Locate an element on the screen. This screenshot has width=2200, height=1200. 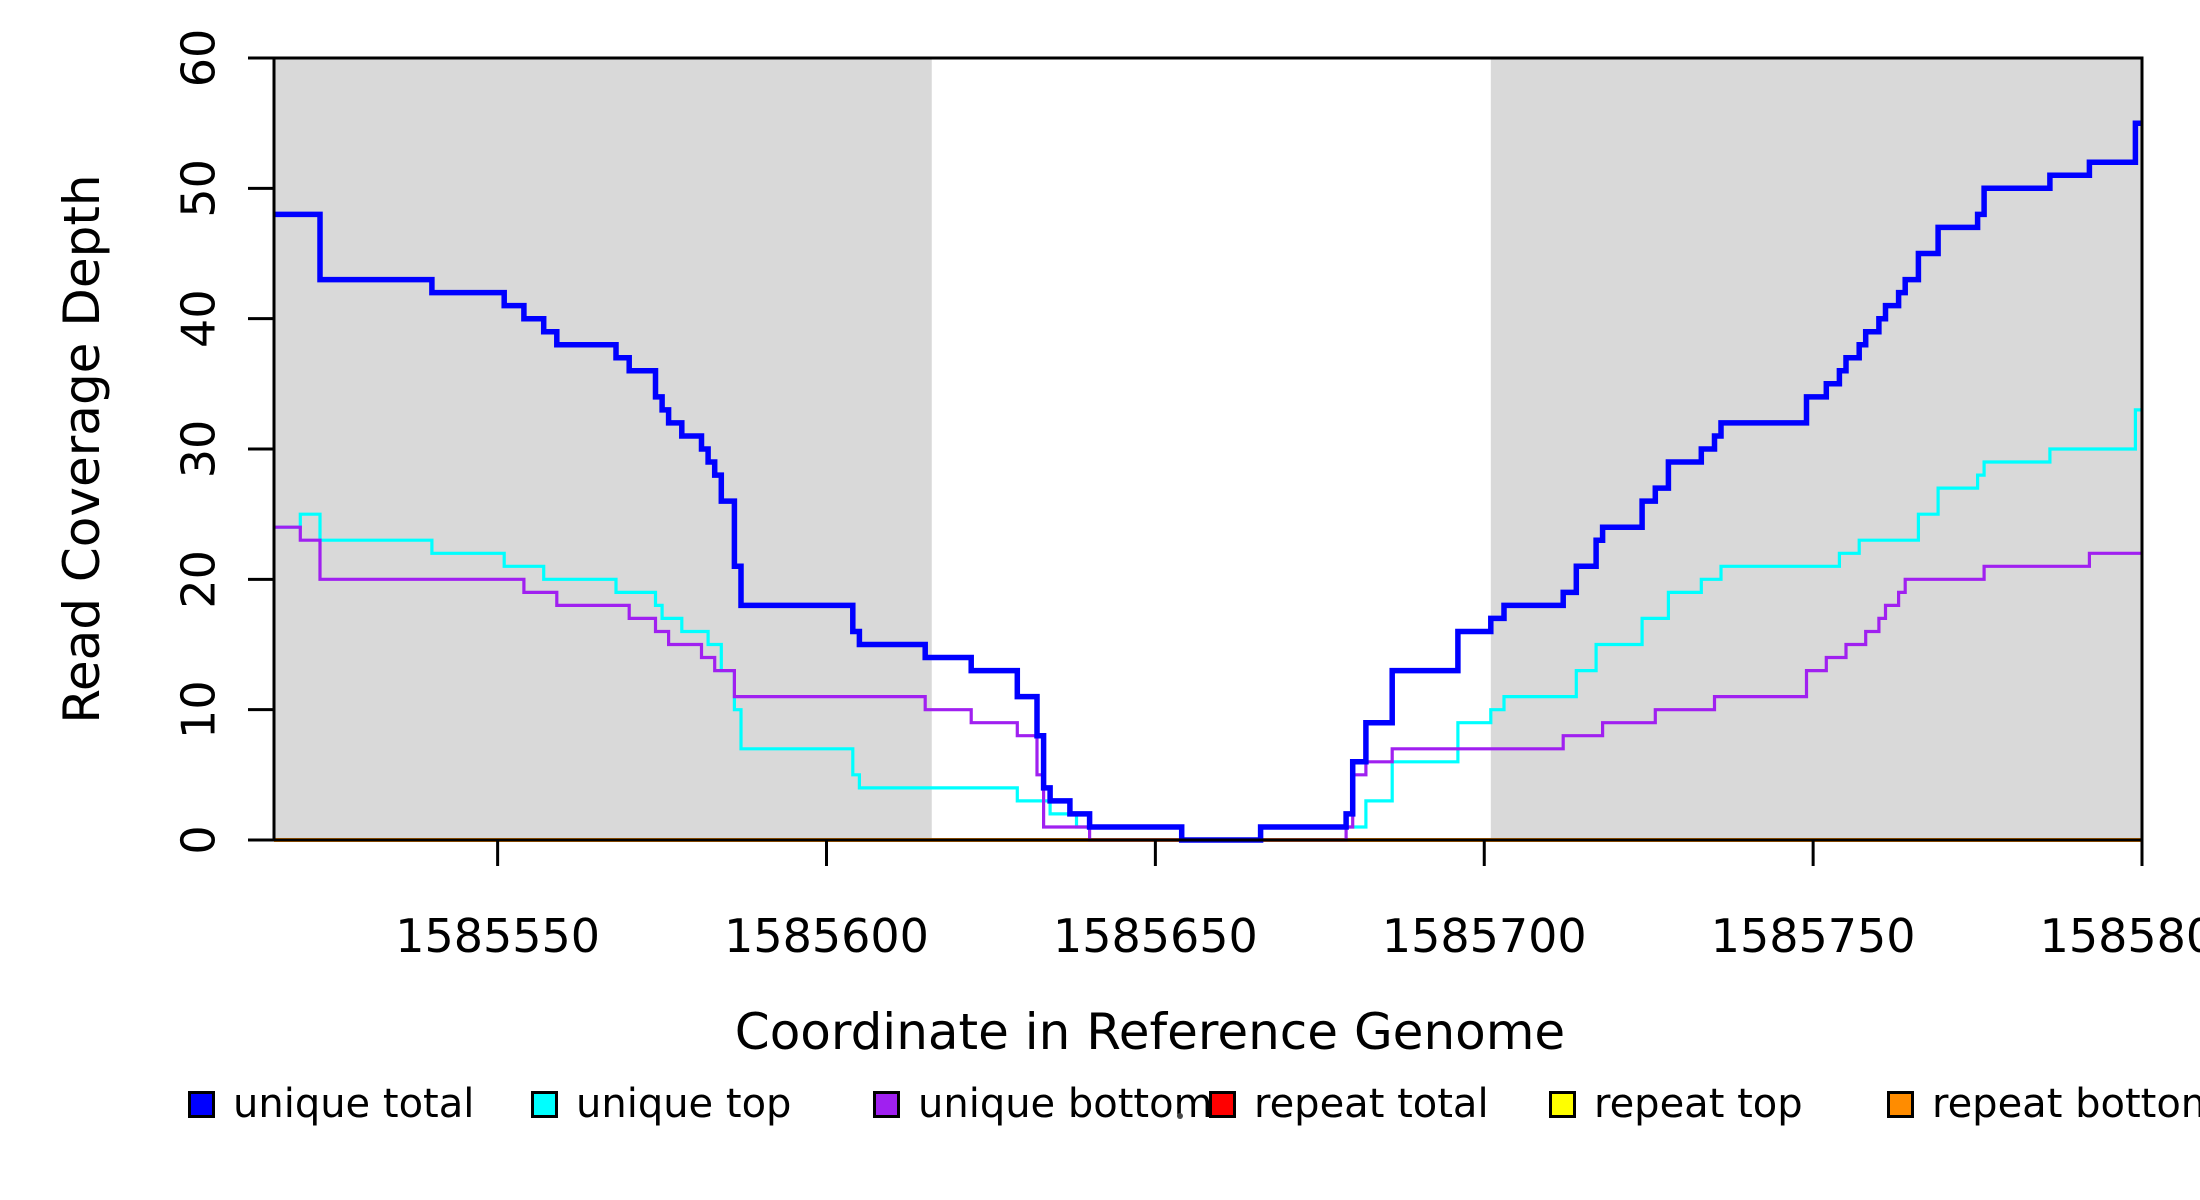
y-tick-label: 60 is located at coordinates (199, 58).